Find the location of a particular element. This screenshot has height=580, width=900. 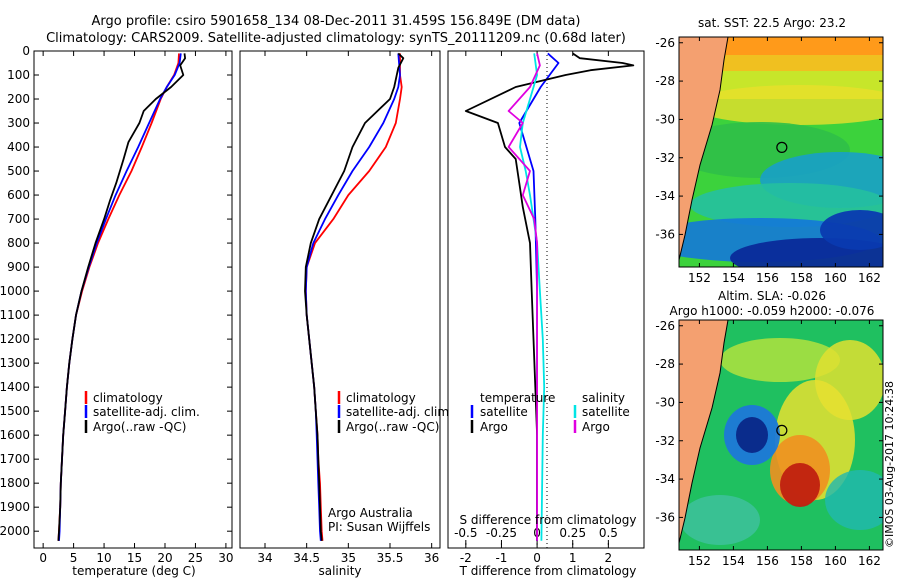

xtick-label: 15 is located at coordinates (134, 558).